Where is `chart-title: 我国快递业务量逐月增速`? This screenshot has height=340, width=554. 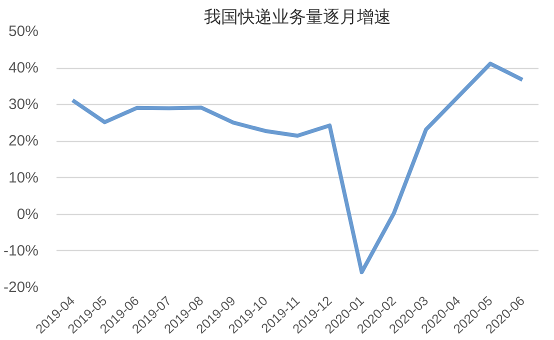 chart-title: 我国快递业务量逐月增速 is located at coordinates (297, 17).